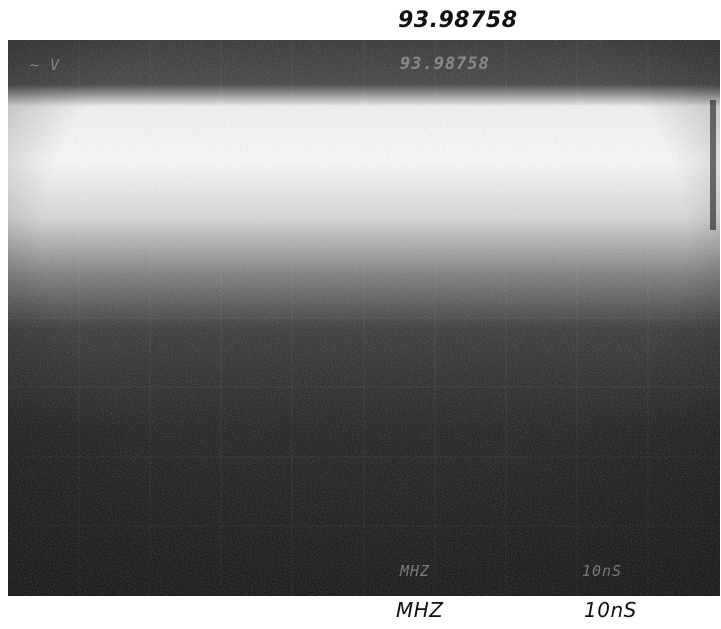 This screenshot has width=721, height=629. What do you see at coordinates (445, 64) in the screenshot?
I see `screen-frequency-readout: 93.98758` at bounding box center [445, 64].